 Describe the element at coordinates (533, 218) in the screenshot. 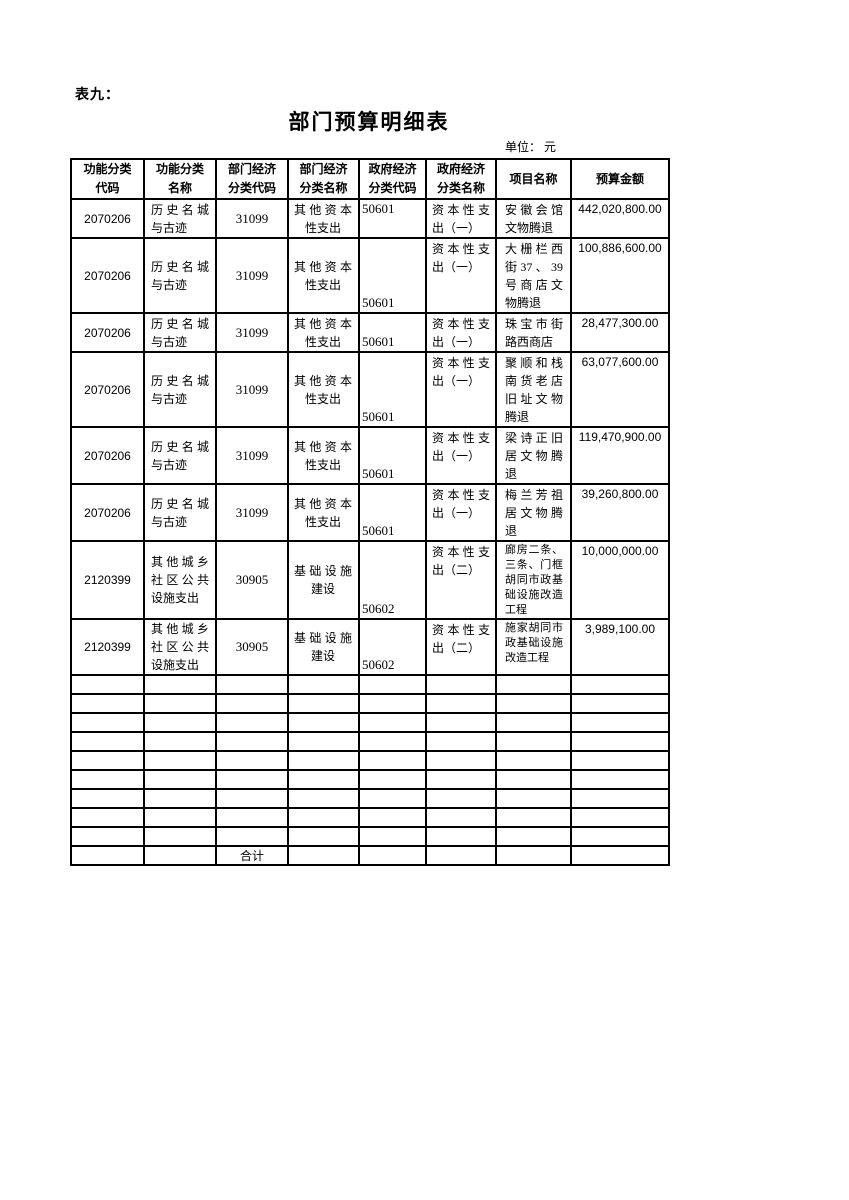

I see `cell-project: 安徽会馆文物腾退` at that location.